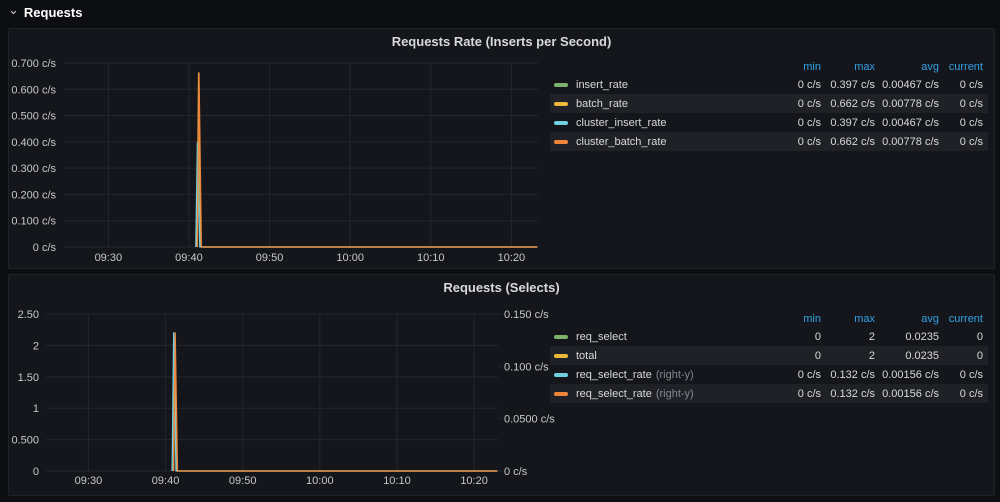  What do you see at coordinates (33, 64) in the screenshot?
I see `y-axis-tick-label: 0.700 c/s` at bounding box center [33, 64].